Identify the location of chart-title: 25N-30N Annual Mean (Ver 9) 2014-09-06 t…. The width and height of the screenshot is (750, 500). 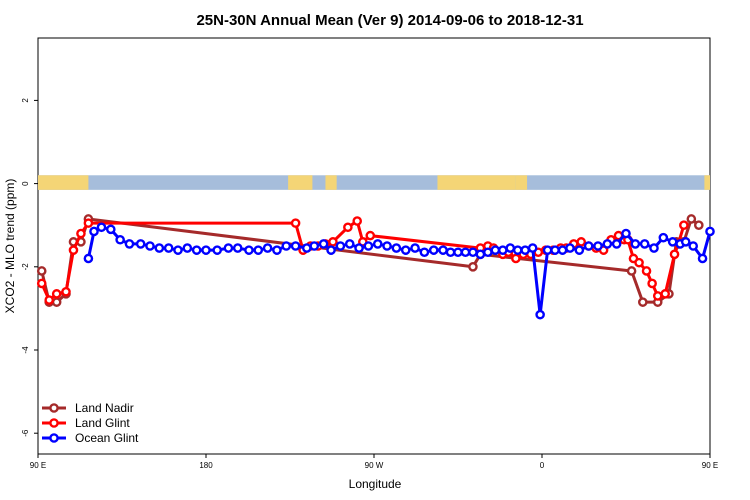
(389, 20).